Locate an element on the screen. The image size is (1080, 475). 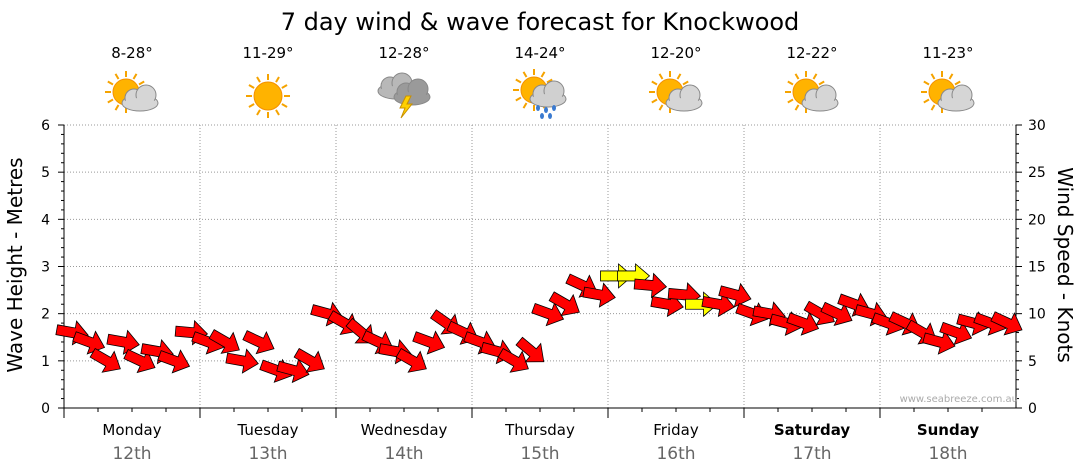
y-tick-left-label: 5 is located at coordinates (45, 173).